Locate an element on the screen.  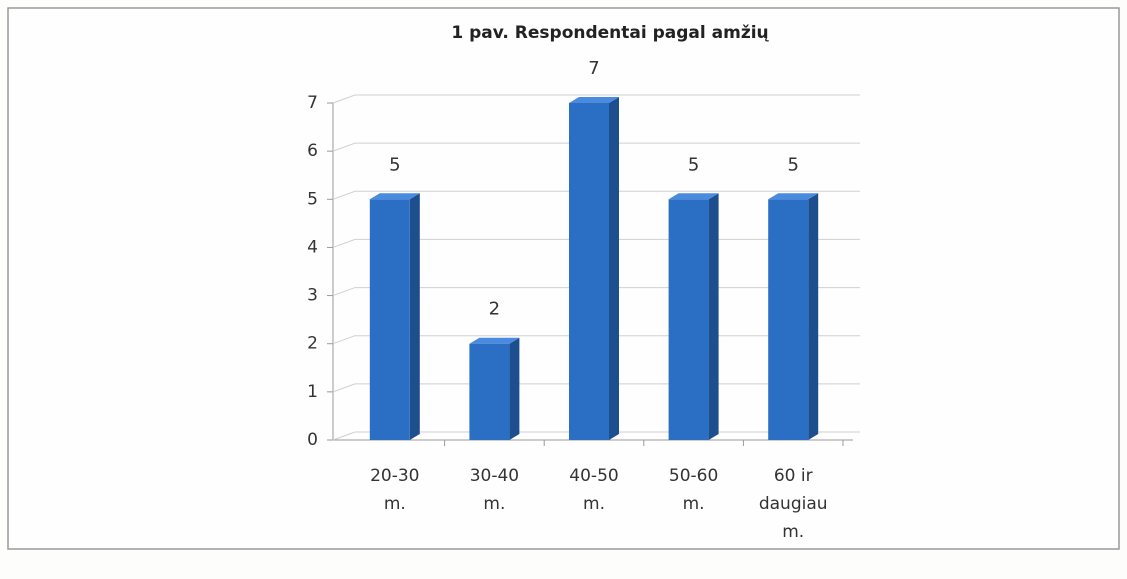
chart-title: 1 pav. Respondentai pagal amžių is located at coordinates (610, 33).